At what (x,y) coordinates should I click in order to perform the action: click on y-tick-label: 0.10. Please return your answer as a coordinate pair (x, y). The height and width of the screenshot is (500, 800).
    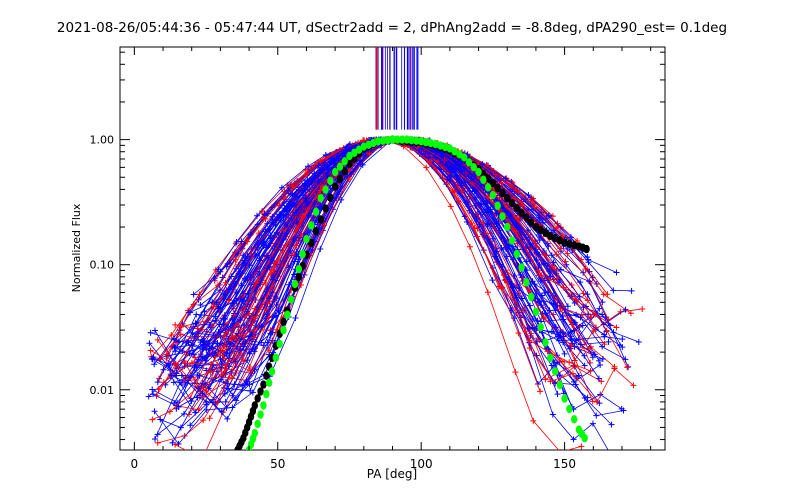
    Looking at the image, I should click on (102, 265).